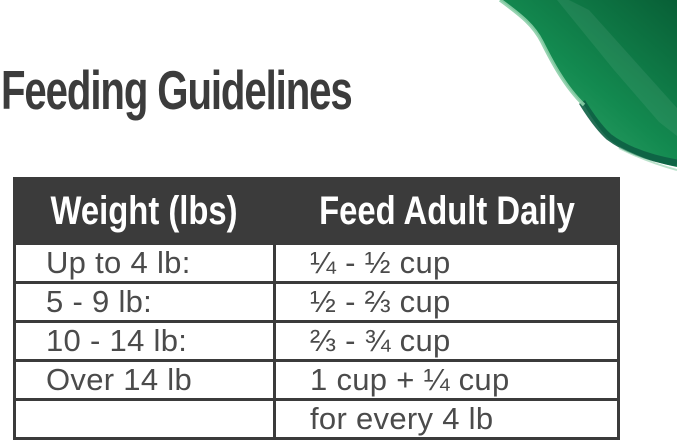  Describe the element at coordinates (628, 133) in the screenshot. I see `swoosh-dark-rim` at that location.